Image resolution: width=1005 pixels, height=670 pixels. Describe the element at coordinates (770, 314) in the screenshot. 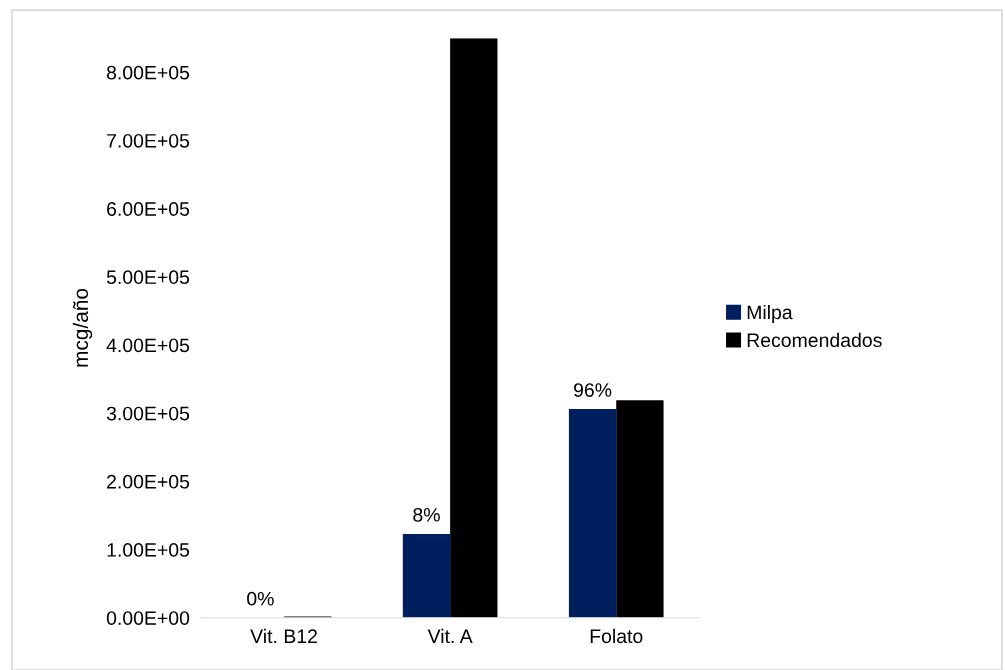

I see `legend-label: Milpa` at that location.